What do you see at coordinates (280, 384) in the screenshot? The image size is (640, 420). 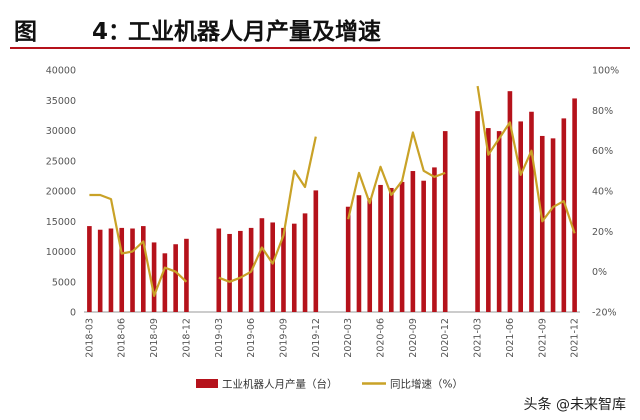 I see `legend-bar-label: 工业机器人月产量（台）` at bounding box center [280, 384].